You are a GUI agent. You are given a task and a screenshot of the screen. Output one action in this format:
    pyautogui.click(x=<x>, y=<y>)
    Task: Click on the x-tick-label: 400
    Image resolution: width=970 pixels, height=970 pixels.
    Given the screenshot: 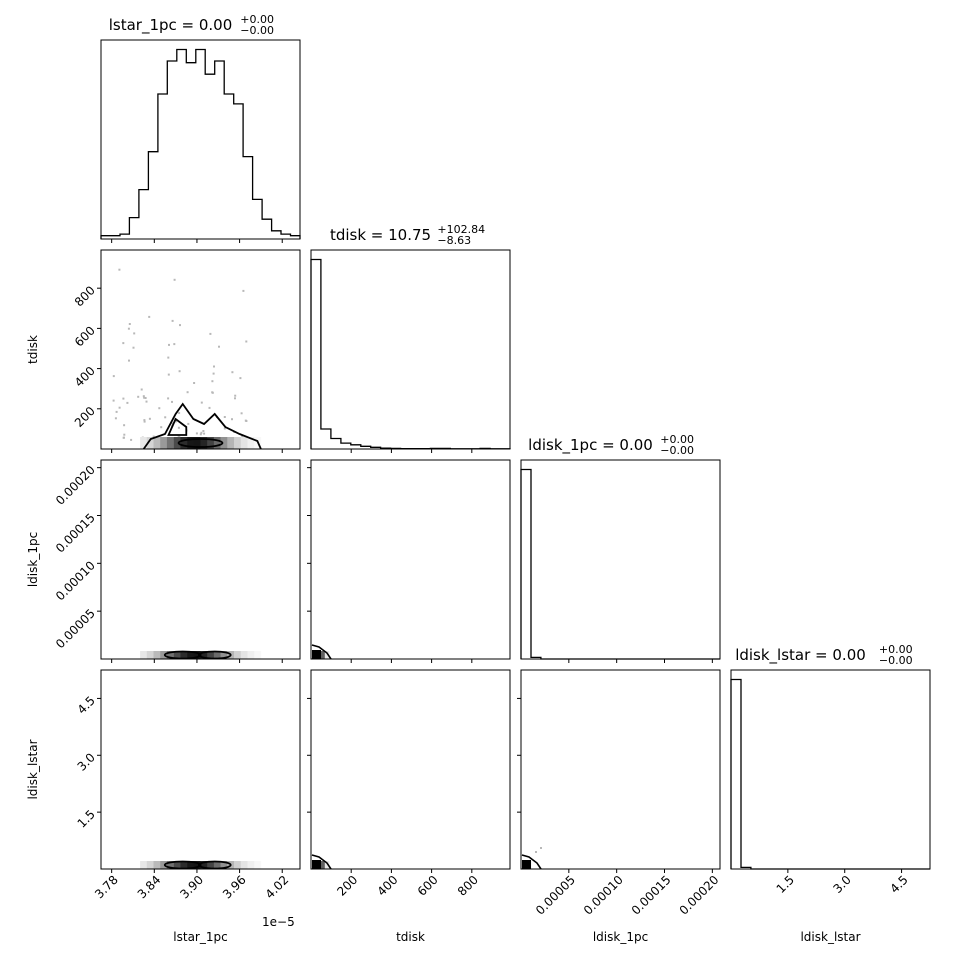 What is the action you would take?
    pyautogui.click(x=387, y=886)
    